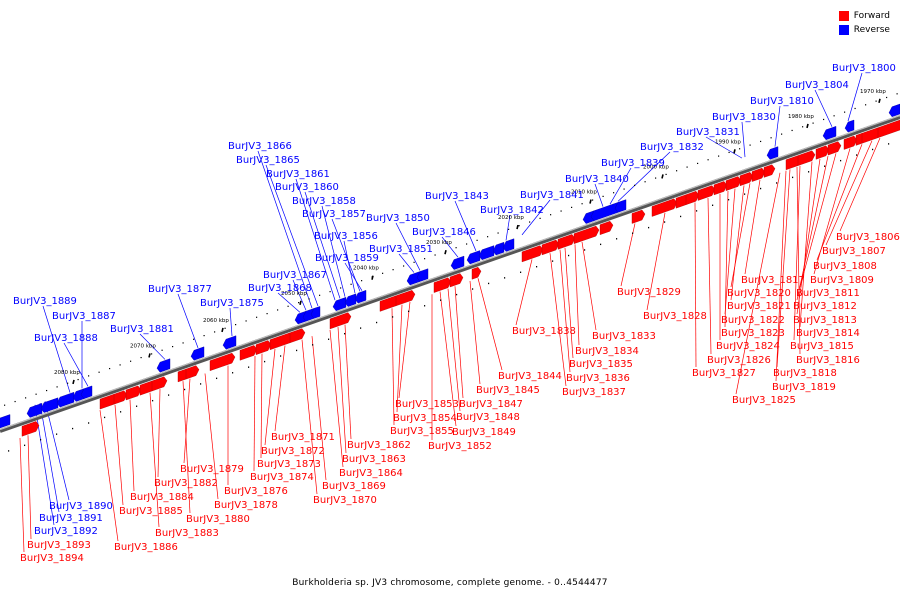  I want to click on gene-label: BurJV3_1824, so click(748, 346).